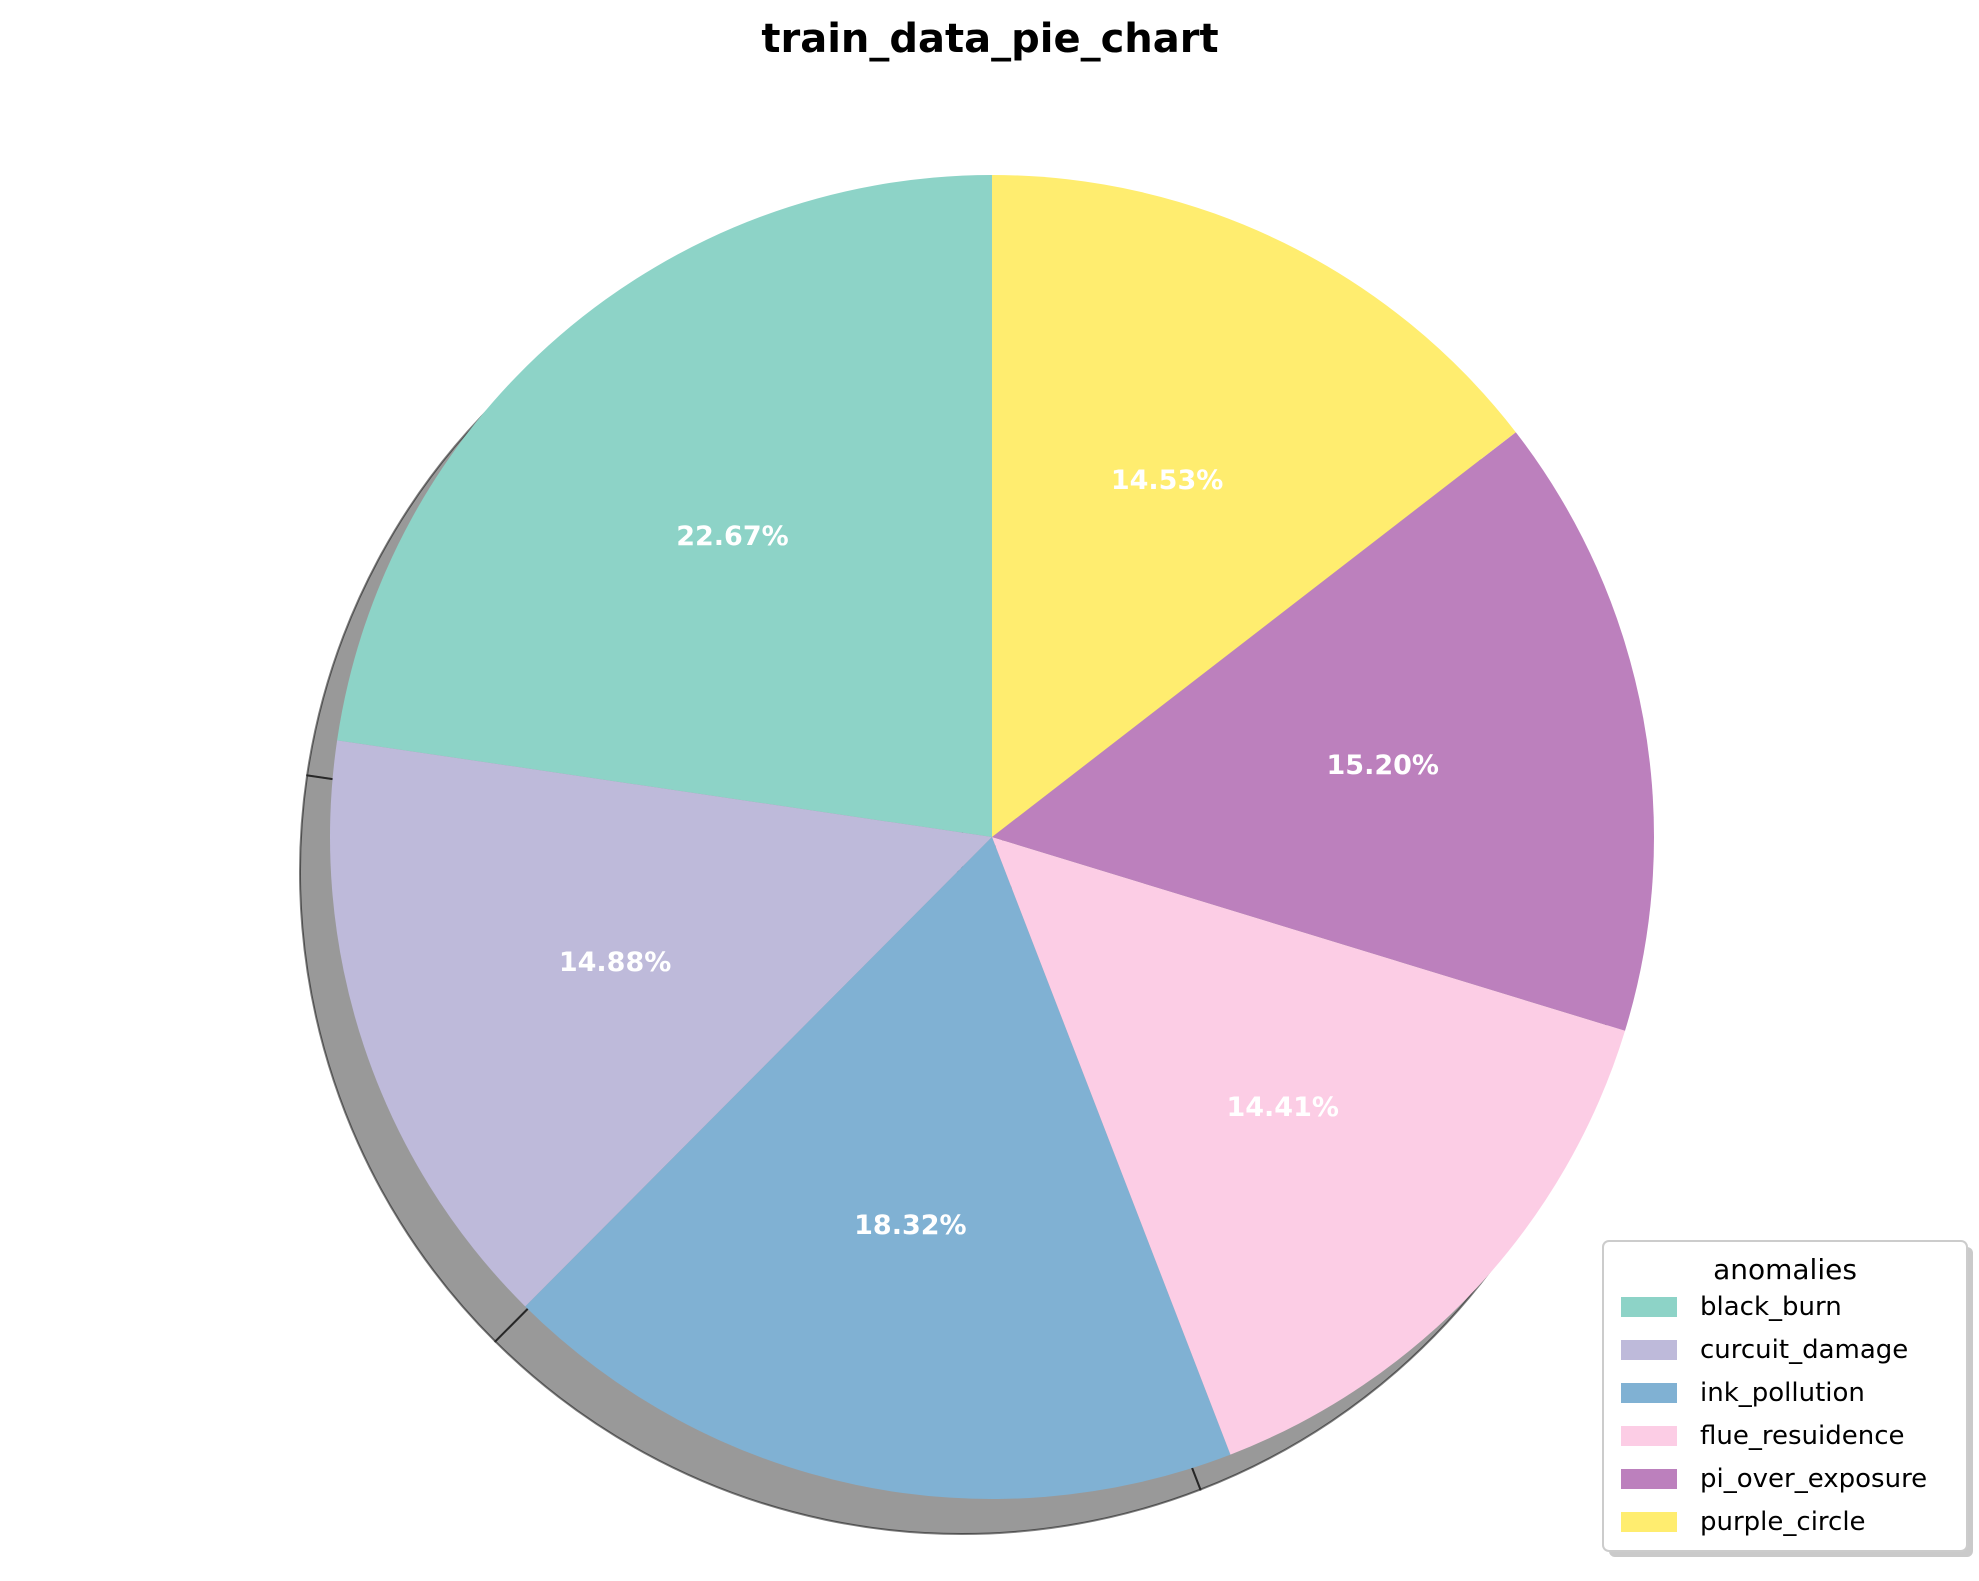 This screenshot has height=1581, width=1979. Describe the element at coordinates (1649, 1307) in the screenshot. I see `legend-swatch-black-burn` at that location.